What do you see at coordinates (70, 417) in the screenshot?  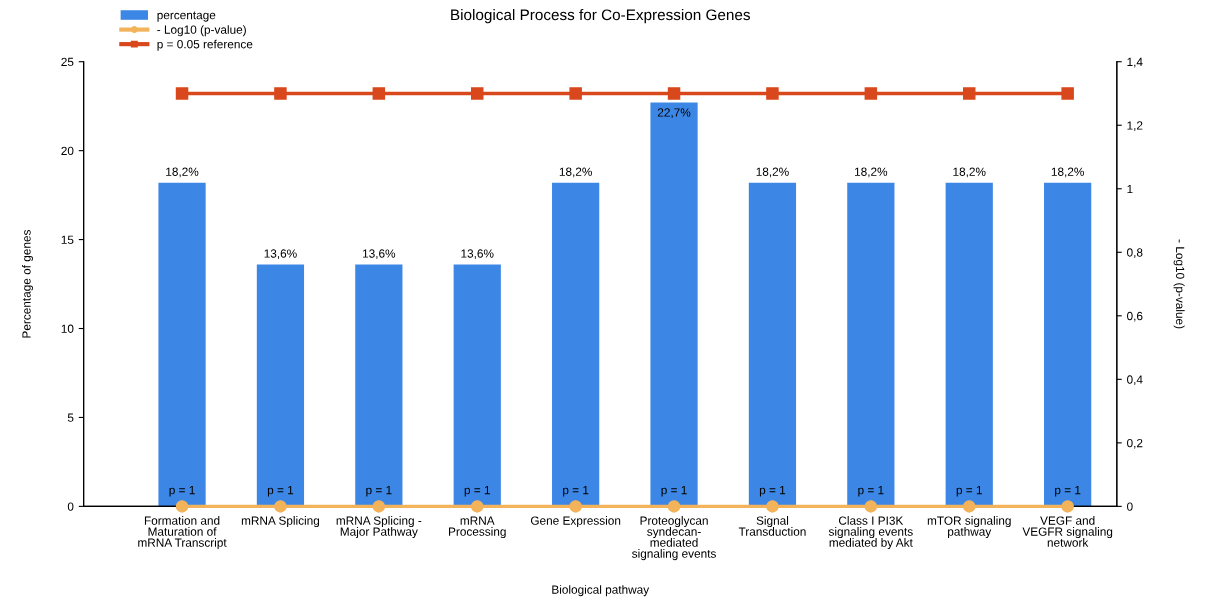 I see `y-tick-label: 5` at bounding box center [70, 417].